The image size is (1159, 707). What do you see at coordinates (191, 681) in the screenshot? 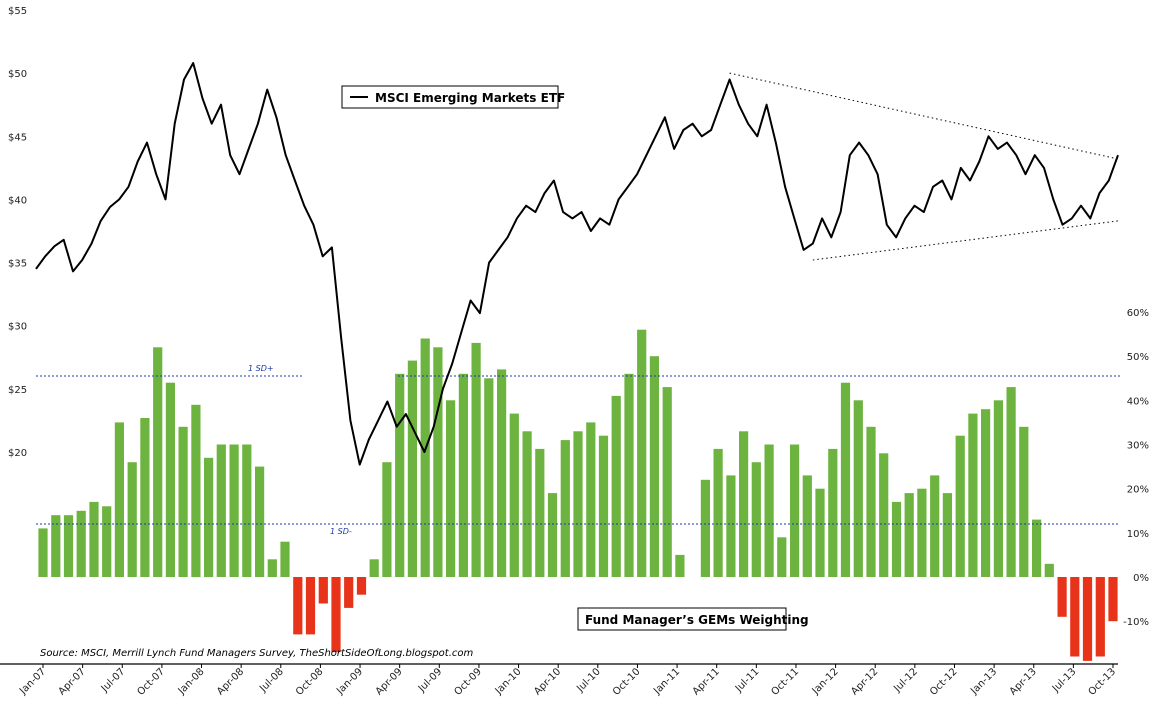
I see `x-tick-label: Jan-08` at bounding box center [191, 681].